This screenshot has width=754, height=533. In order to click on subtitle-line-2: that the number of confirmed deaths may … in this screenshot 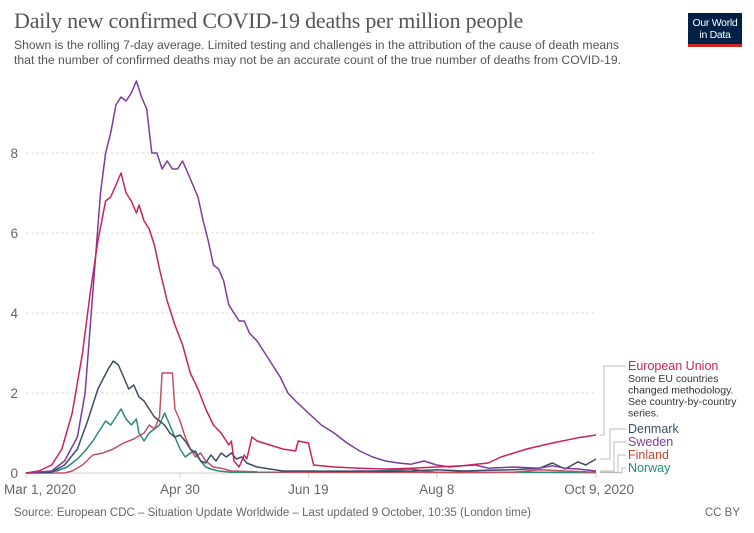, I will do `click(317, 60)`.